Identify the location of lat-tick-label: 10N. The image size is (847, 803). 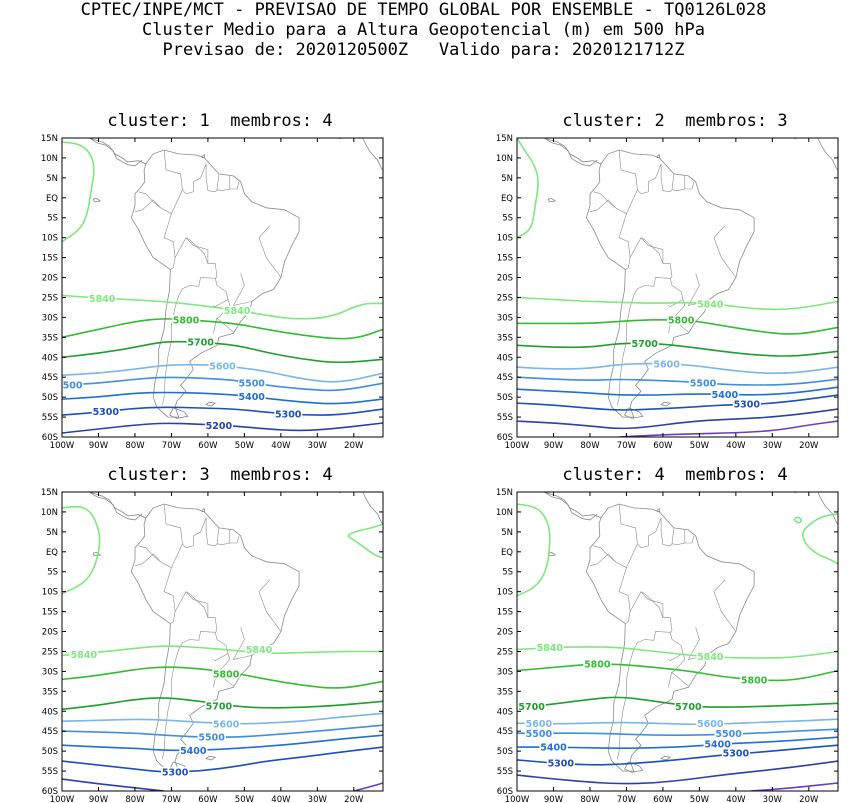
(49, 513).